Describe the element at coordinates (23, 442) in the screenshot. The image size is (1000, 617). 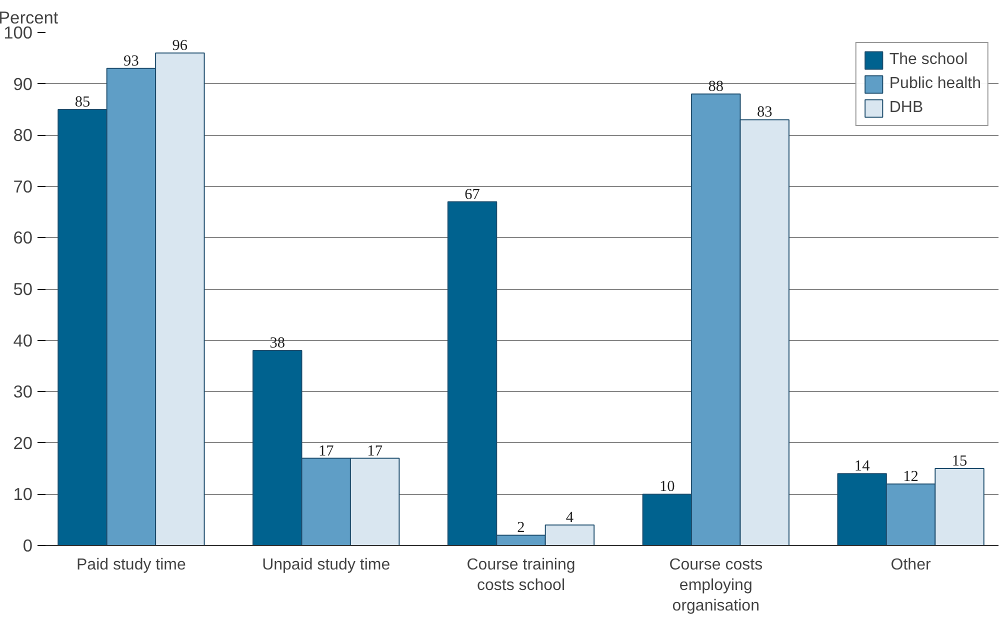
I see `y-tick-label: 20` at that location.